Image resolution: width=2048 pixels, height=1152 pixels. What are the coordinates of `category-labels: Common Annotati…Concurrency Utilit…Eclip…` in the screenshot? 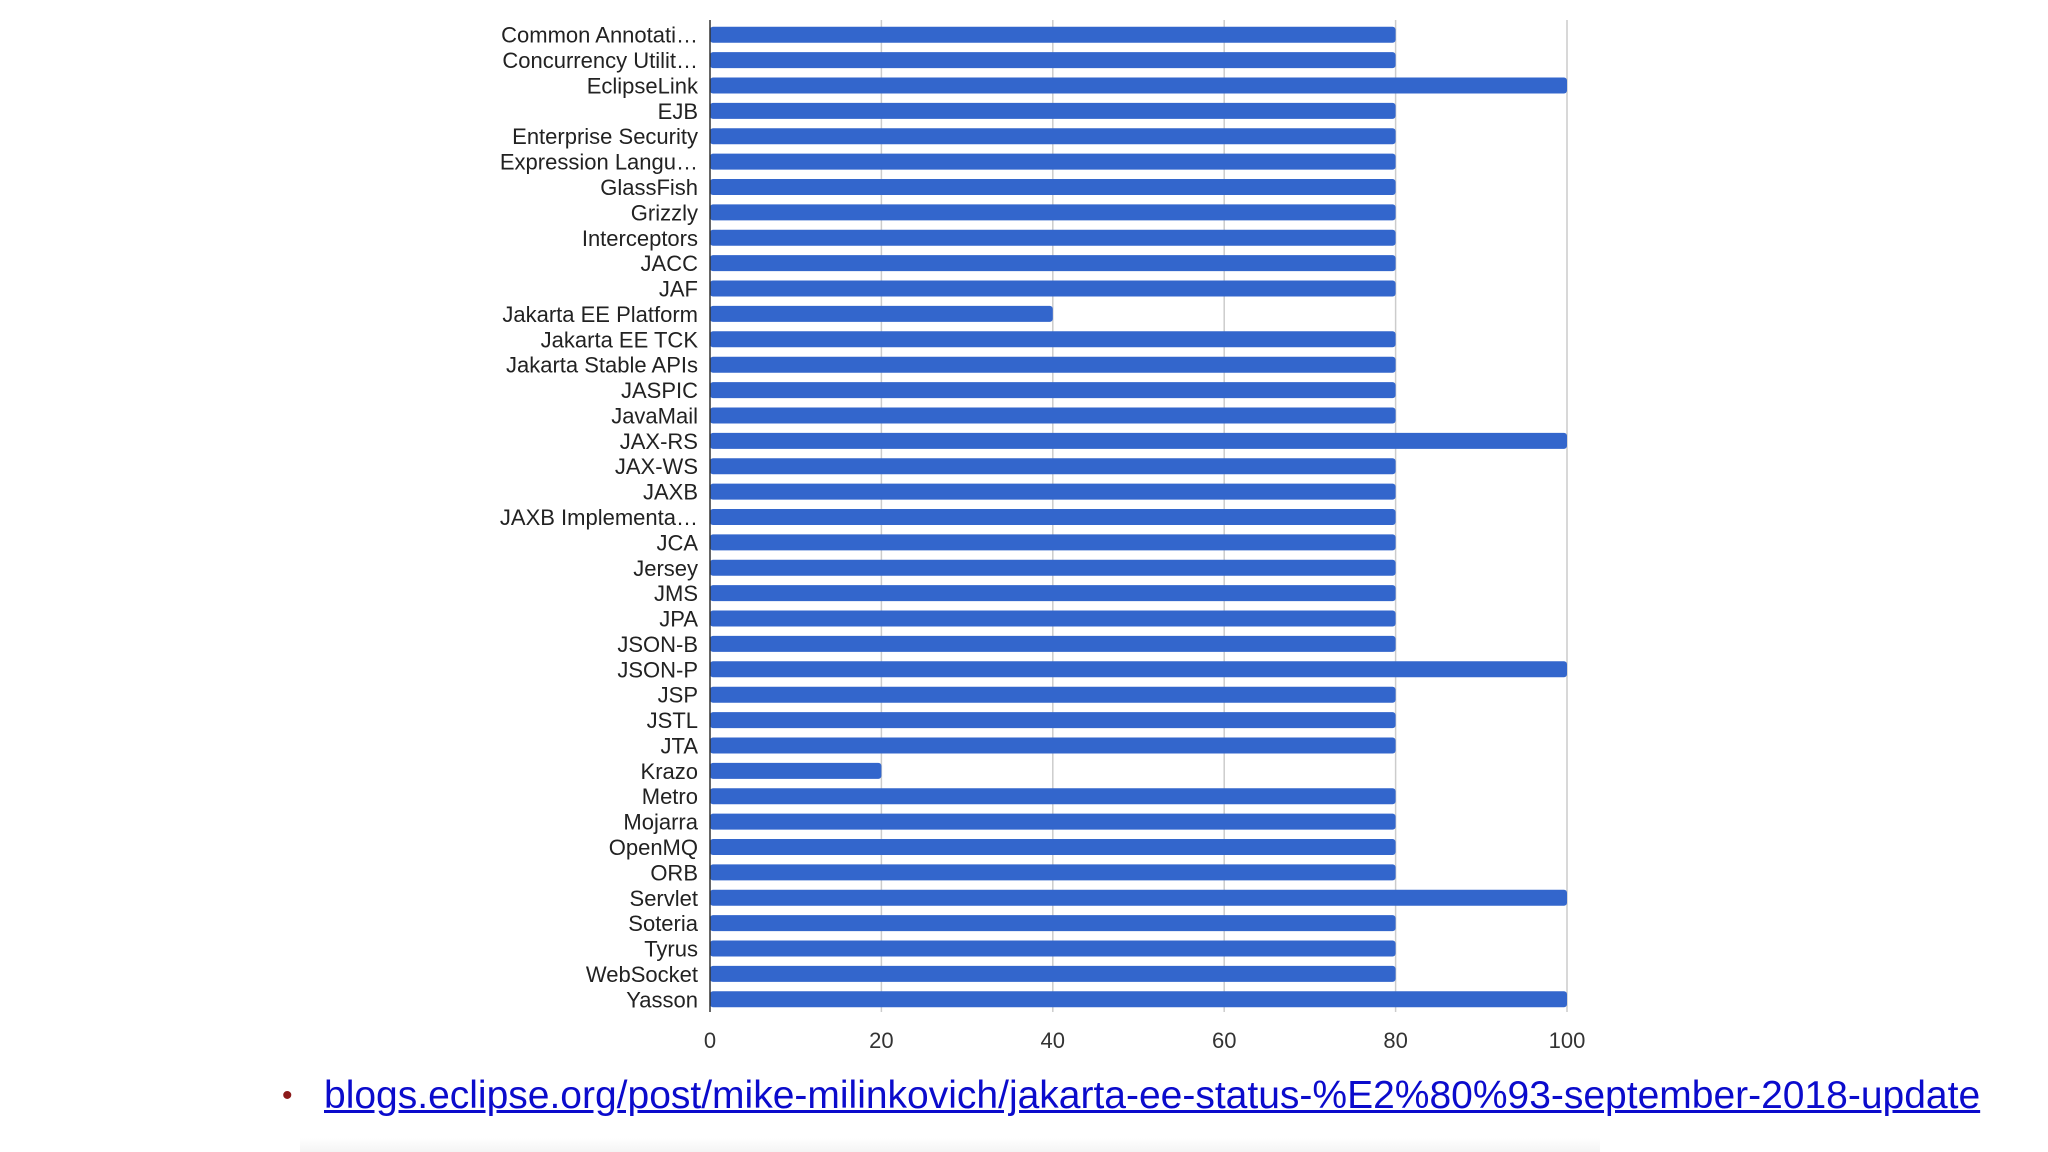 It's located at (599, 518).